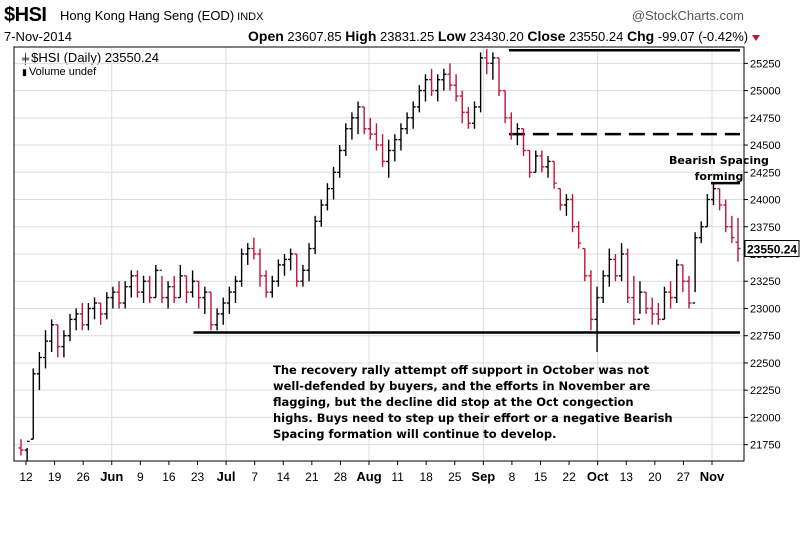 This screenshot has height=557, width=800. I want to click on y-tick-label: 24750, so click(765, 119).